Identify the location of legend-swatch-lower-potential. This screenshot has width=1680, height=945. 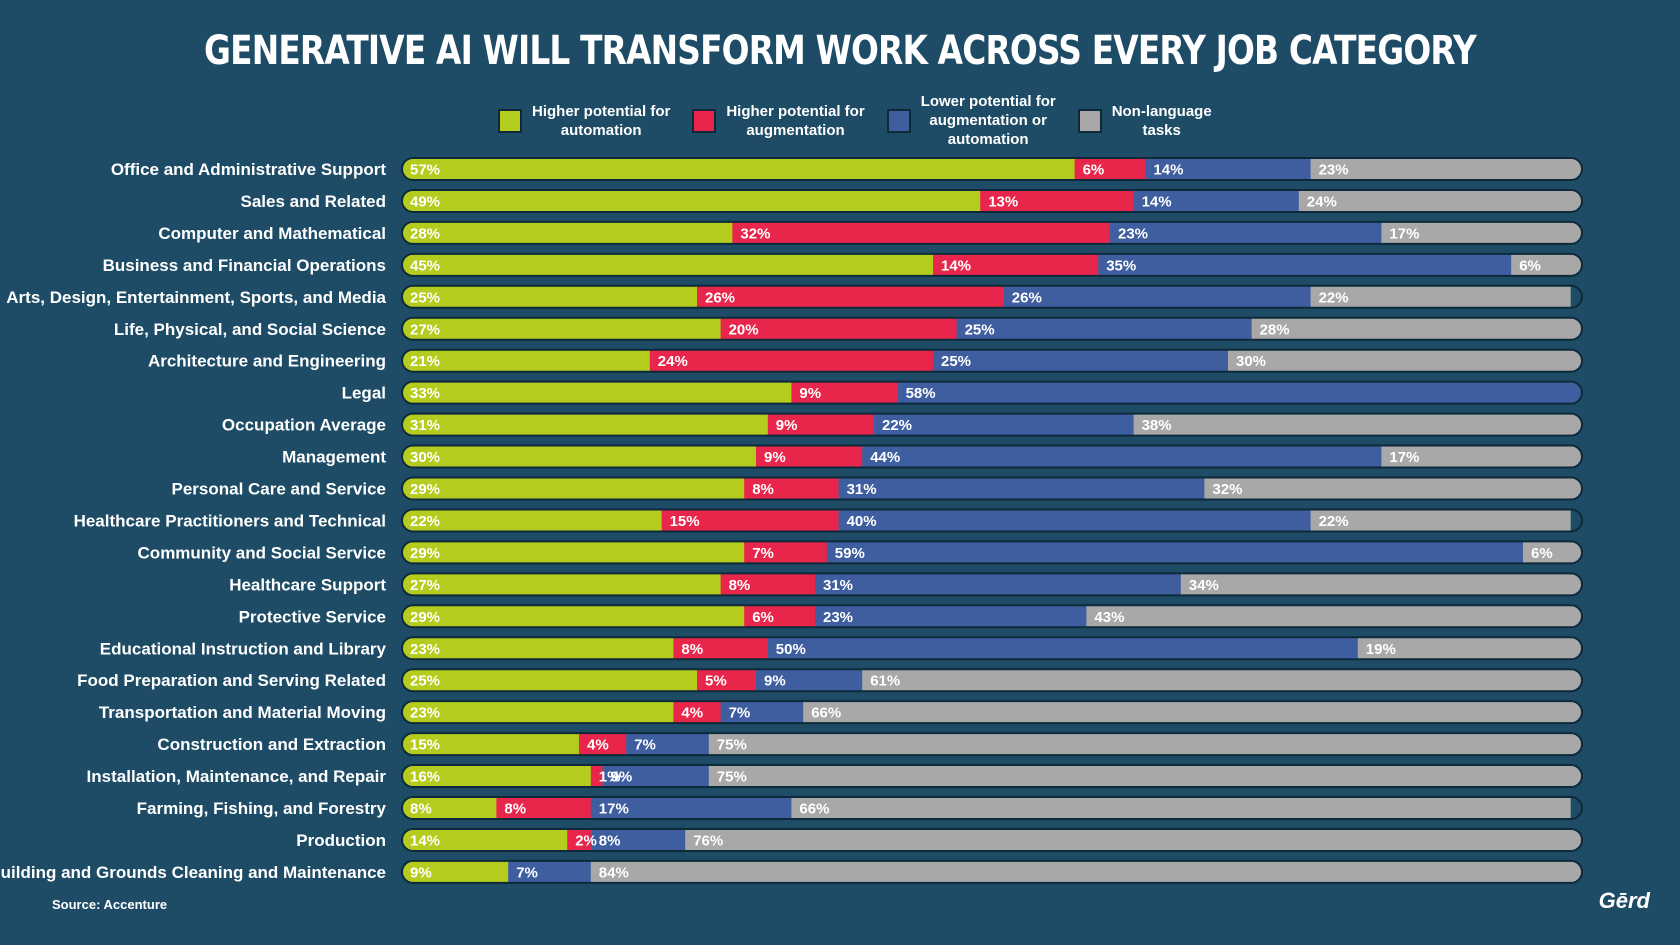
(898, 120).